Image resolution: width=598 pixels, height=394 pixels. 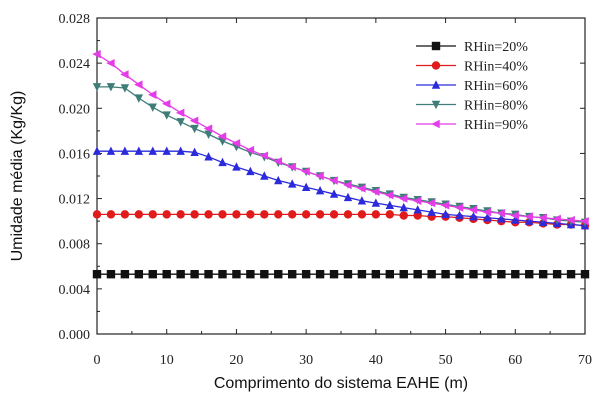 I want to click on legend-entry: RHin=60%, so click(x=472, y=86).